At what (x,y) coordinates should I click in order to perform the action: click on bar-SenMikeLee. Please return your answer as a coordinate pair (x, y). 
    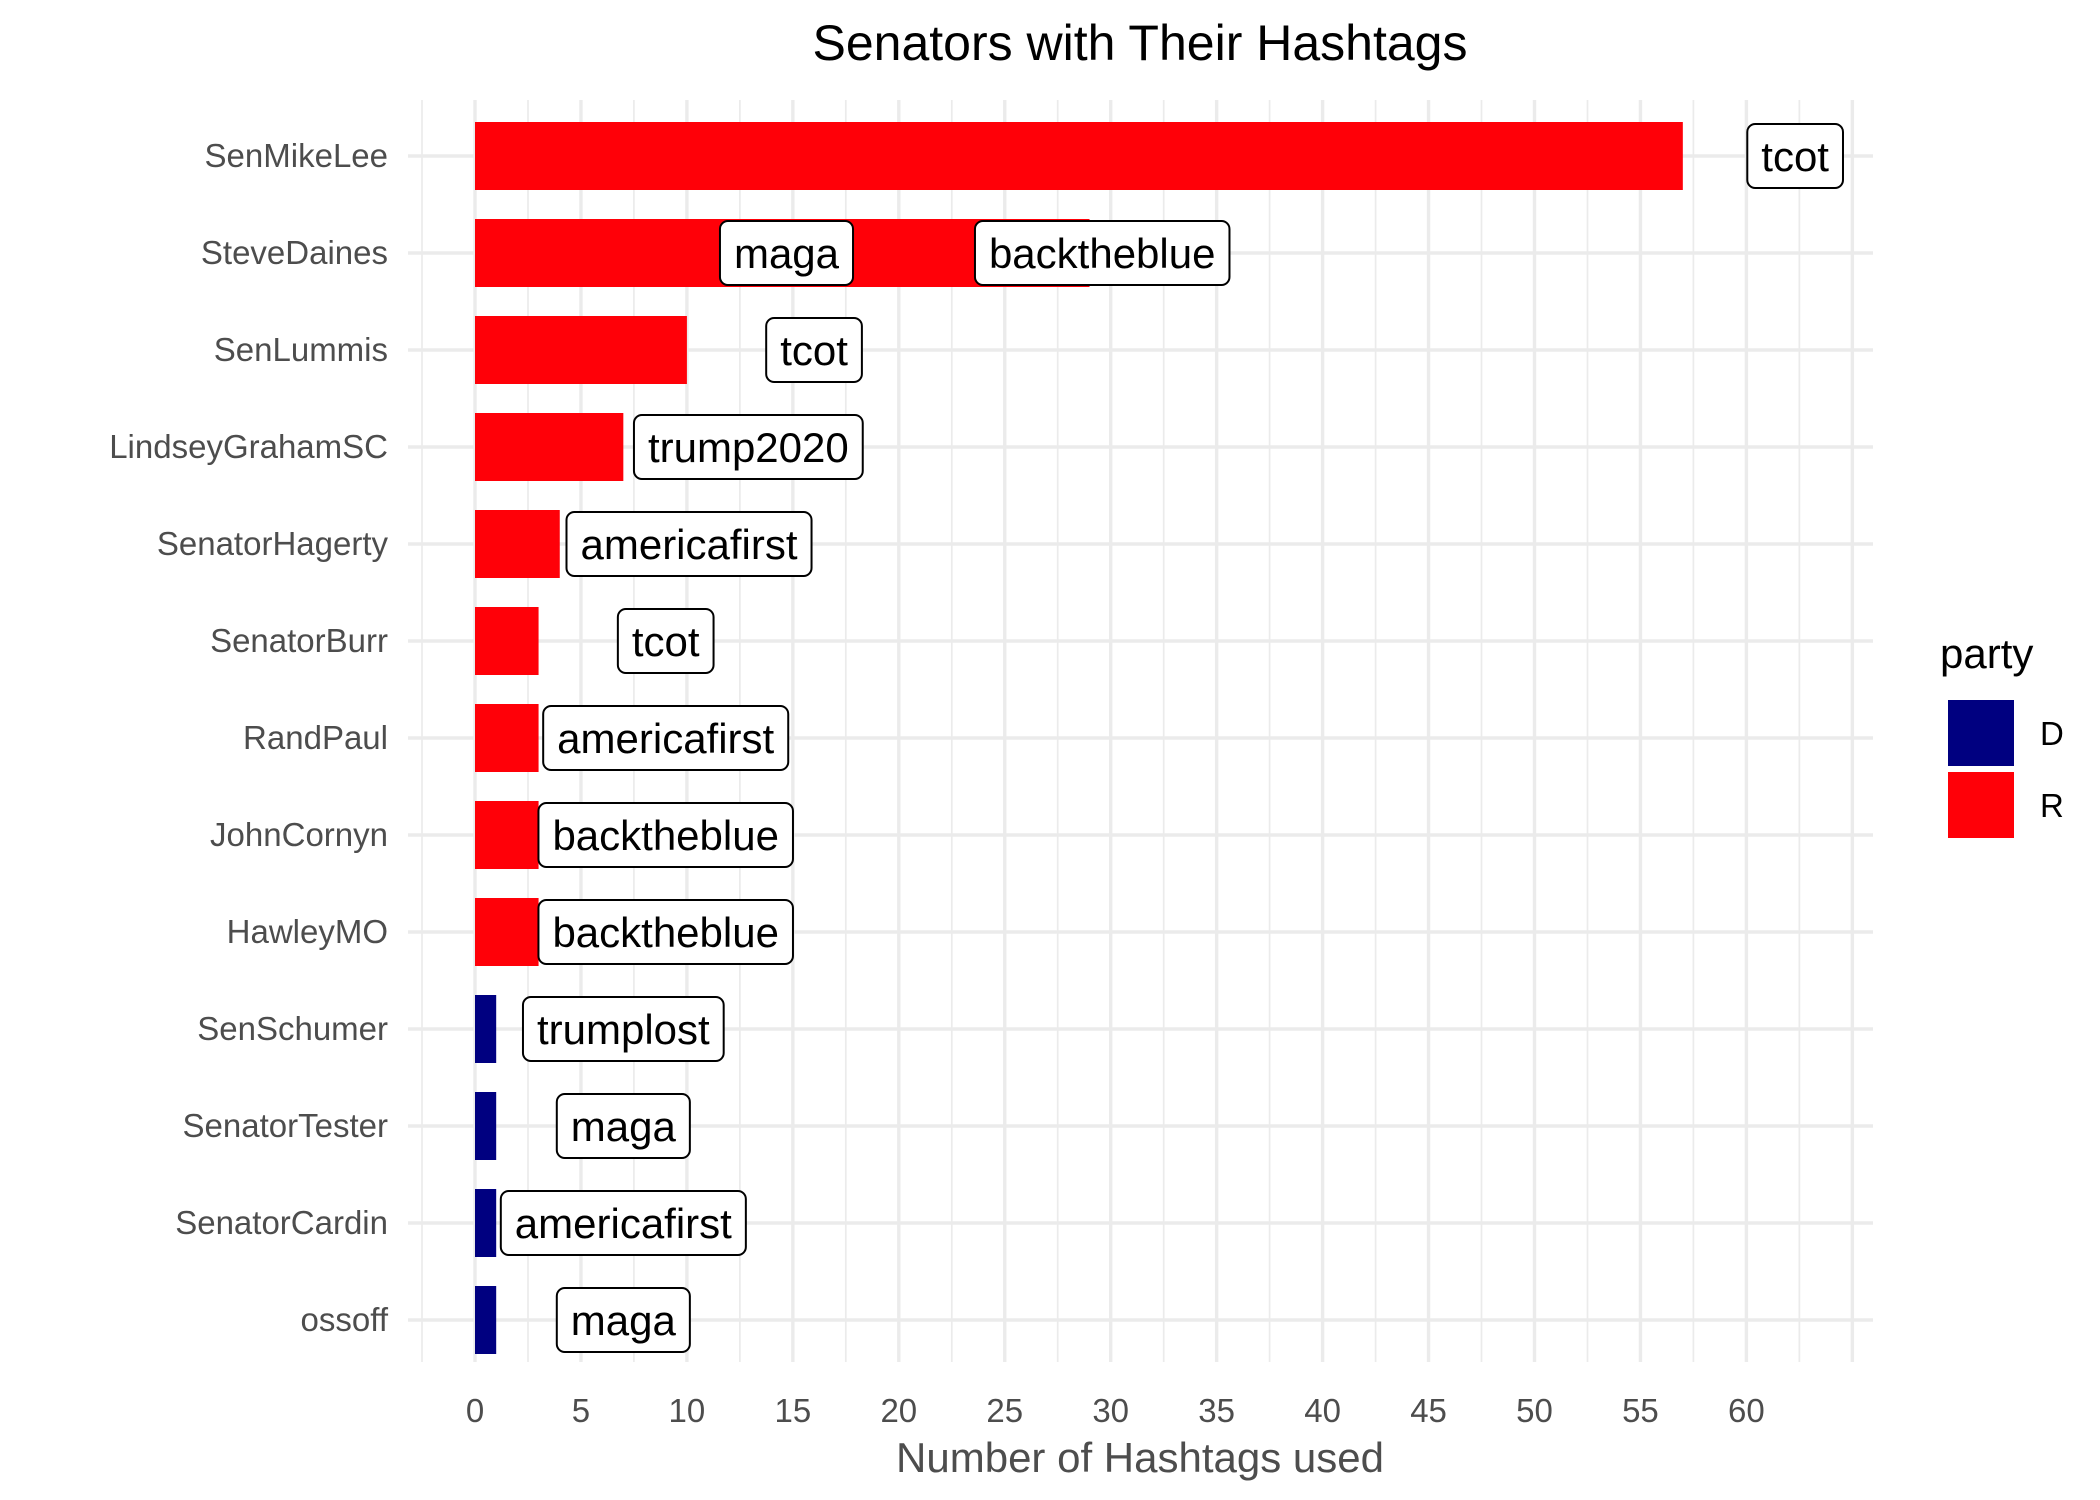
    Looking at the image, I should click on (1079, 156).